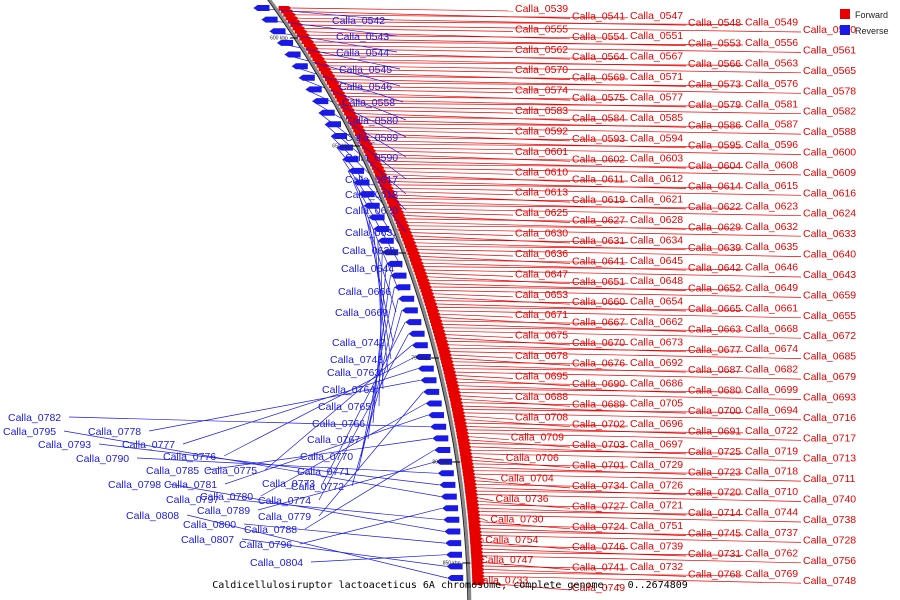 This screenshot has height=600, width=900. I want to click on forward-gene: Calla_0608, so click(584, 166).